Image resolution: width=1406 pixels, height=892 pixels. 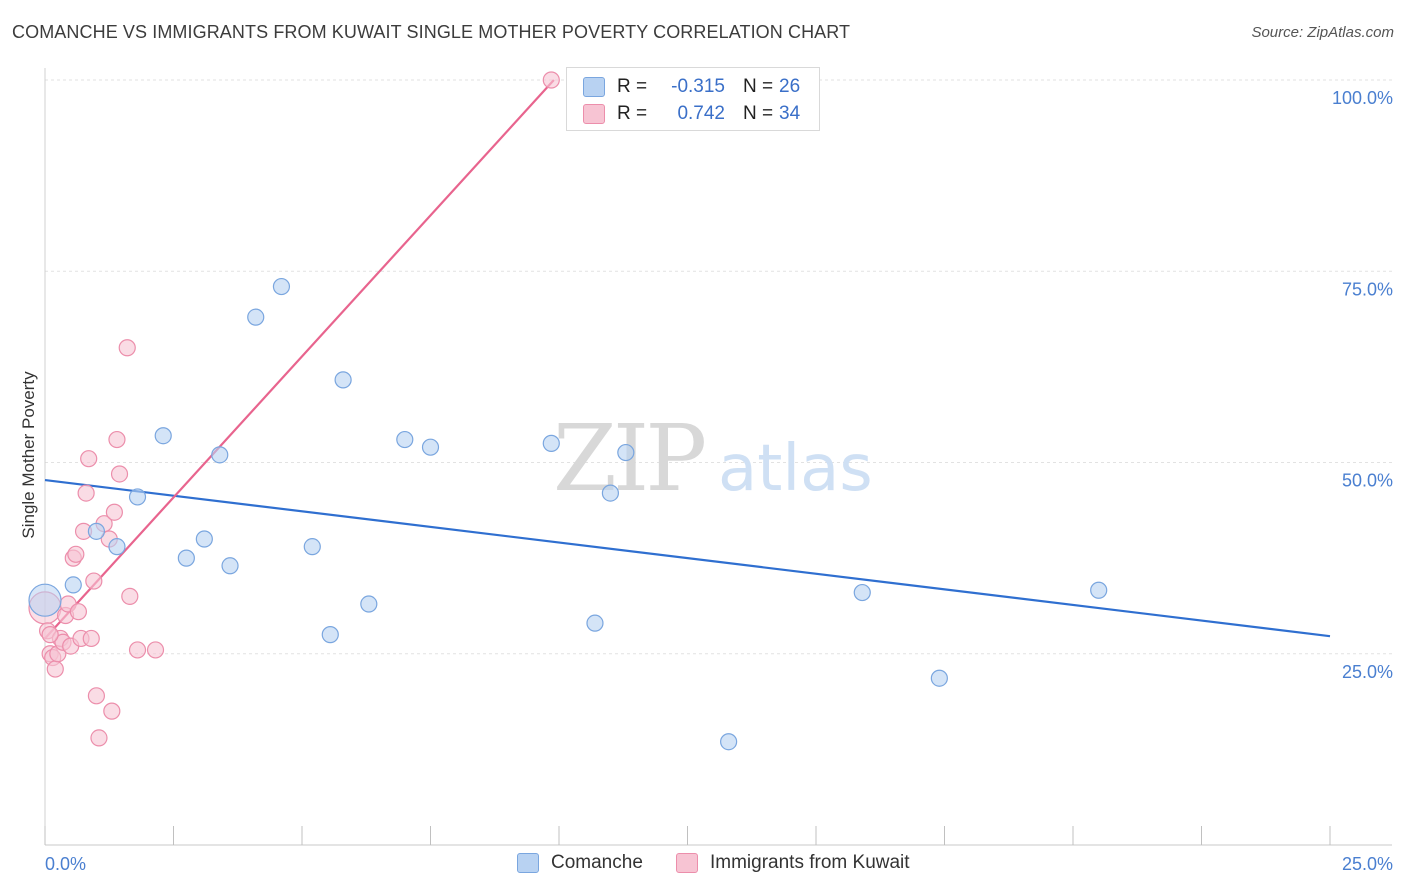 What do you see at coordinates (1367, 864) in the screenshot?
I see `x-tick-label: 25.0%` at bounding box center [1367, 864].